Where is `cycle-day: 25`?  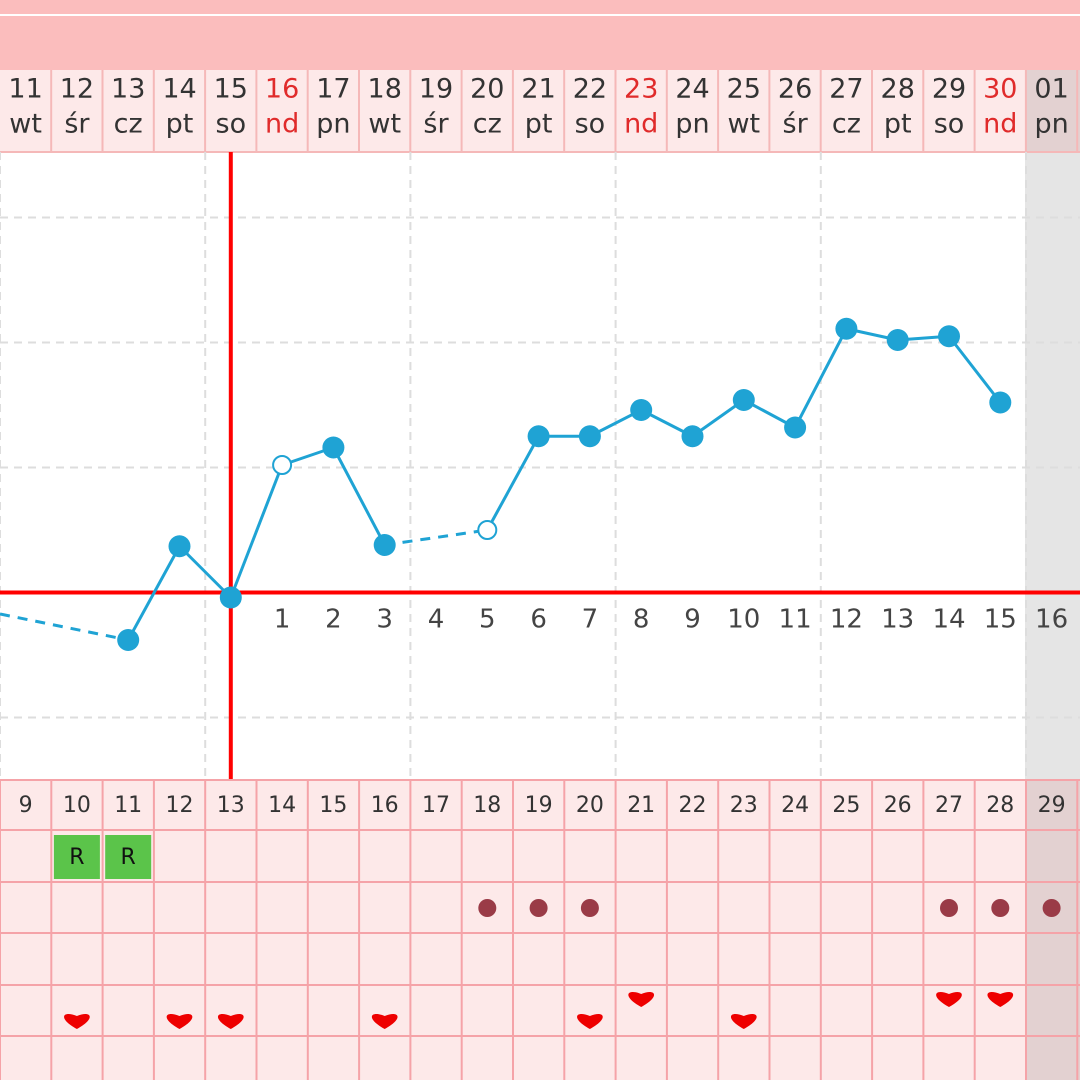 cycle-day: 25 is located at coordinates (846, 805).